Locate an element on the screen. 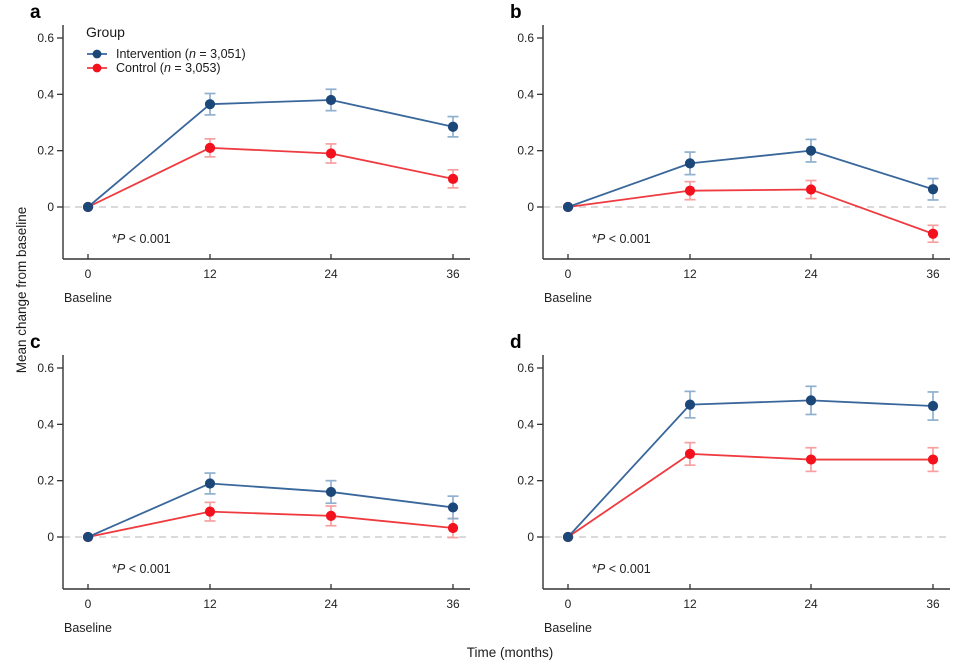 This screenshot has height=671, width=960. legend-title: Group is located at coordinates (105, 32).